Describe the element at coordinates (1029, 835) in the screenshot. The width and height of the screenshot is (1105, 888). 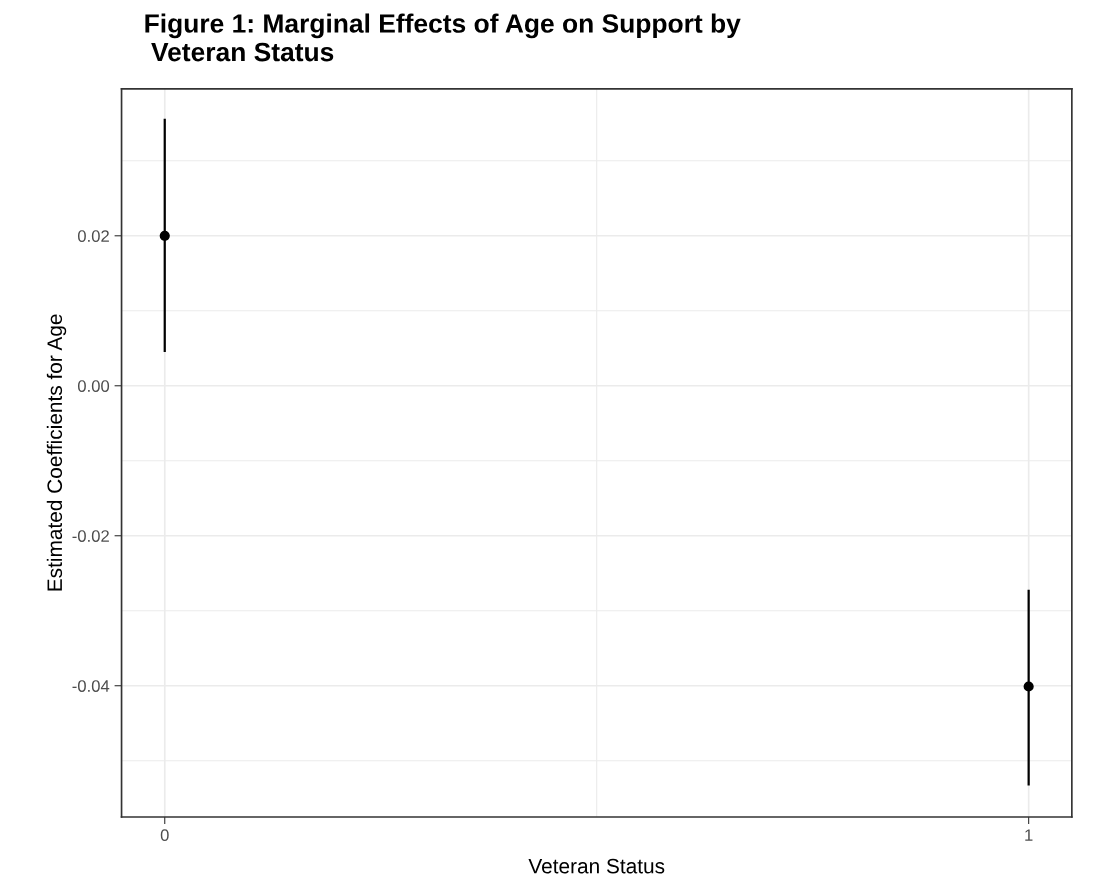
I see `x-tick-label: 1` at that location.